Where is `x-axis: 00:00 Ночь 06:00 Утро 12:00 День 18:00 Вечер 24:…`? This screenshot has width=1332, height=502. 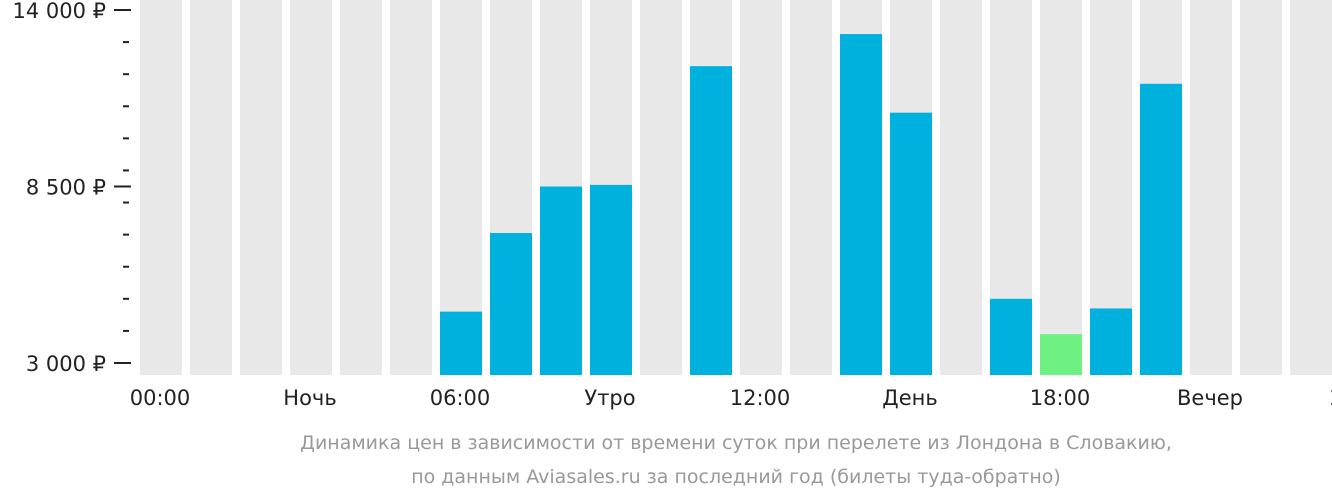
x-axis: 00:00 Ночь 06:00 Утро 12:00 День 18:00 Вечер 24:… is located at coordinates (731, 398).